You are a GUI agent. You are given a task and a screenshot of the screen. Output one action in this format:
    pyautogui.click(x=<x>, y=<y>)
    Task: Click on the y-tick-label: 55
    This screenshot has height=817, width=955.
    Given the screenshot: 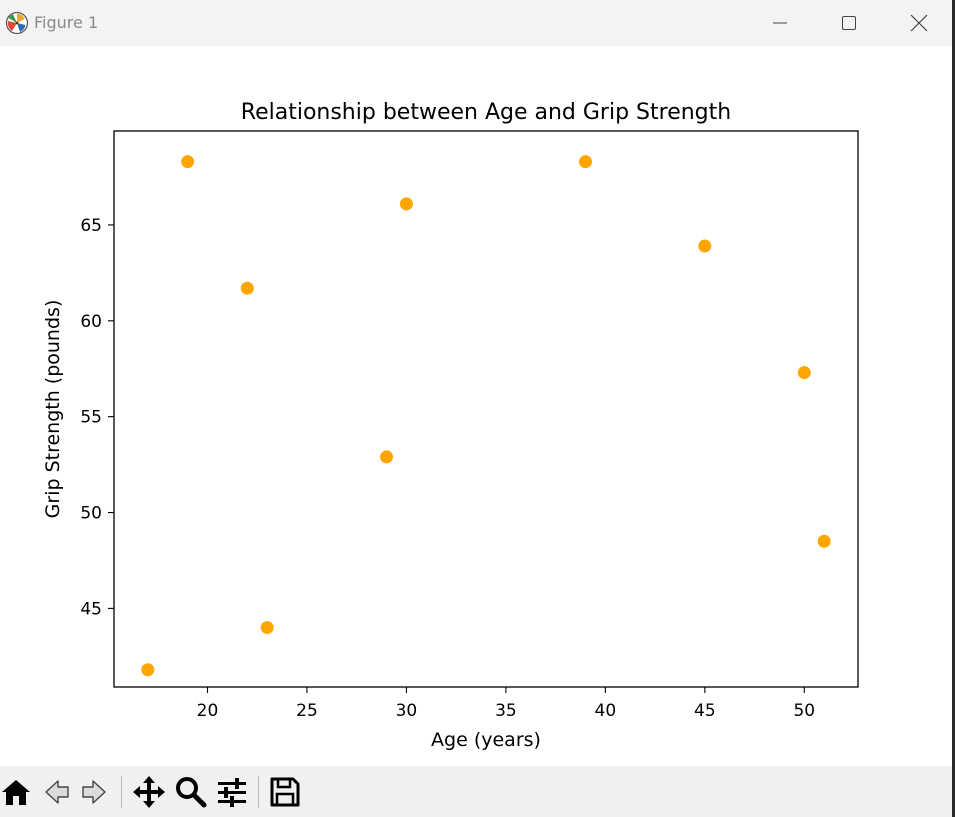 What is the action you would take?
    pyautogui.click(x=91, y=418)
    